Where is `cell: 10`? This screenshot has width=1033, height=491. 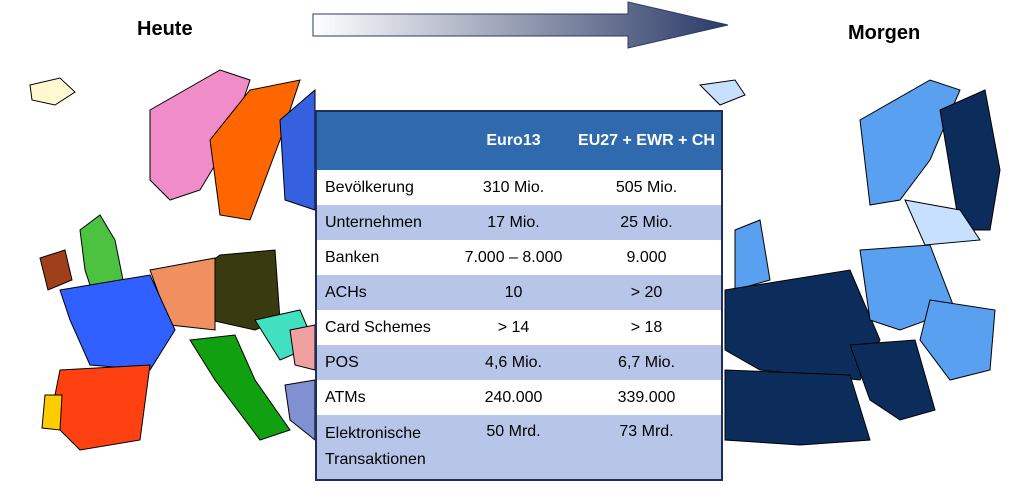
cell: 10 is located at coordinates (514, 292).